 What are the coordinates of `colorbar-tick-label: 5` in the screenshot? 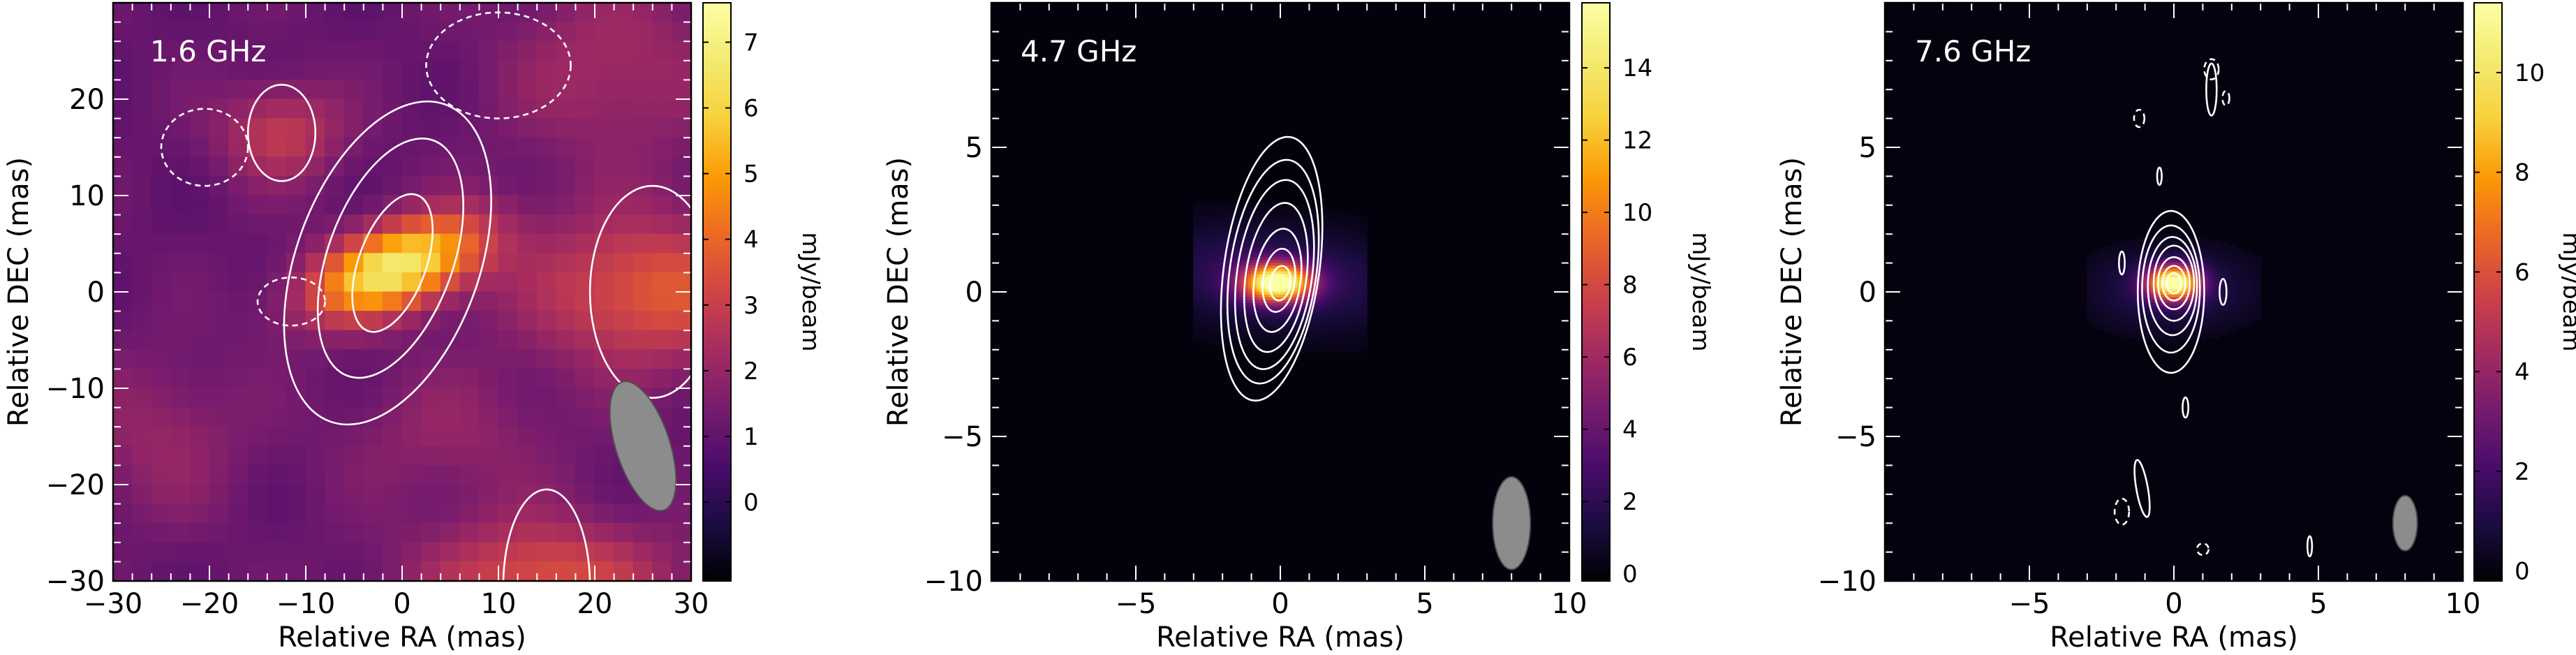 It's located at (751, 175).